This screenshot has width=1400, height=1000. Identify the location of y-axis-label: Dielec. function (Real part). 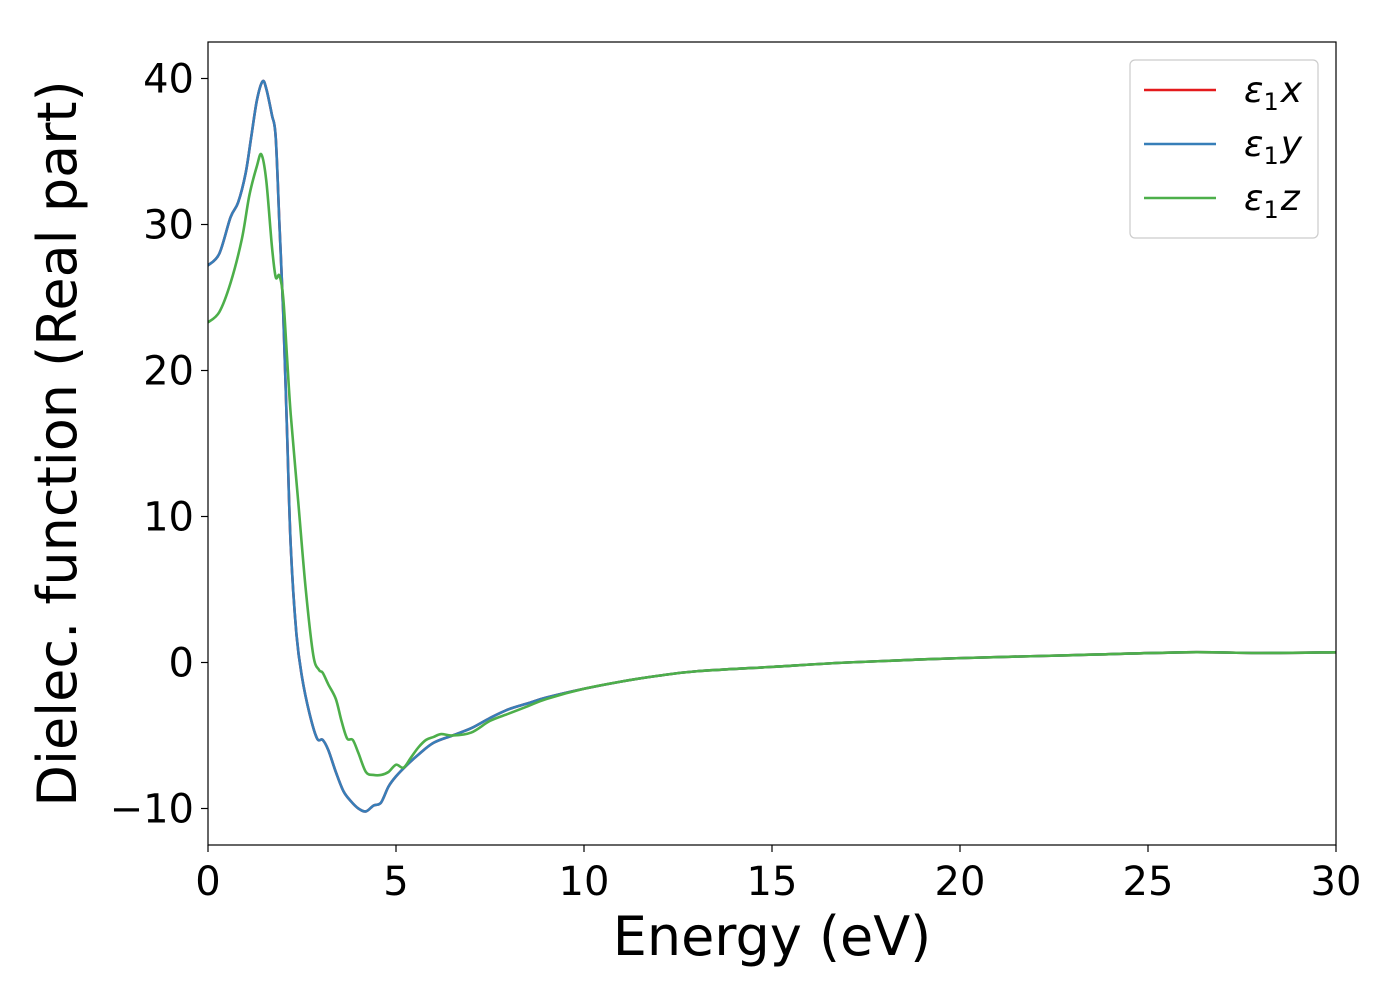
(57, 443).